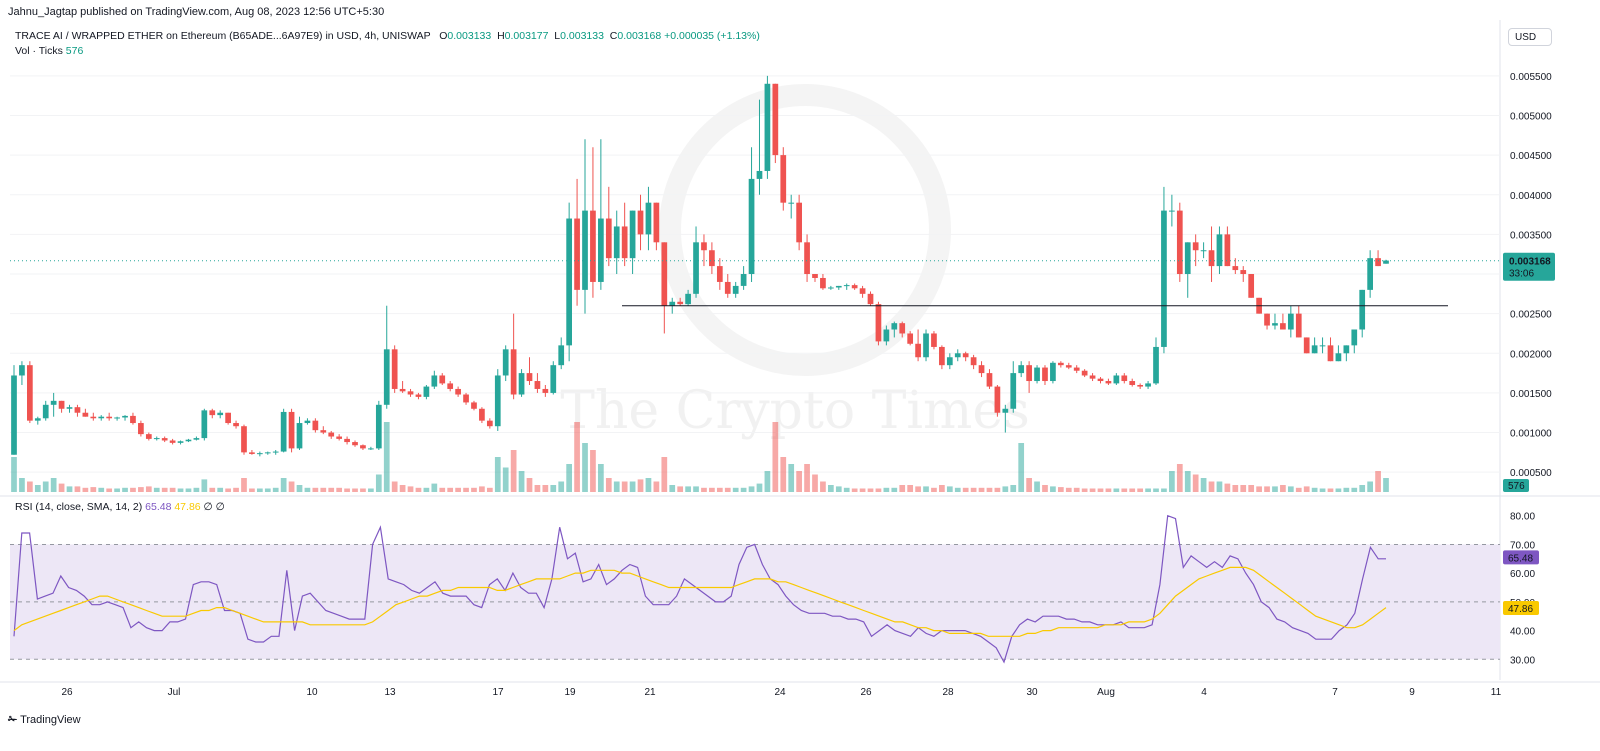 Image resolution: width=1600 pixels, height=751 pixels. I want to click on rsi-value-badge, so click(1521, 557).